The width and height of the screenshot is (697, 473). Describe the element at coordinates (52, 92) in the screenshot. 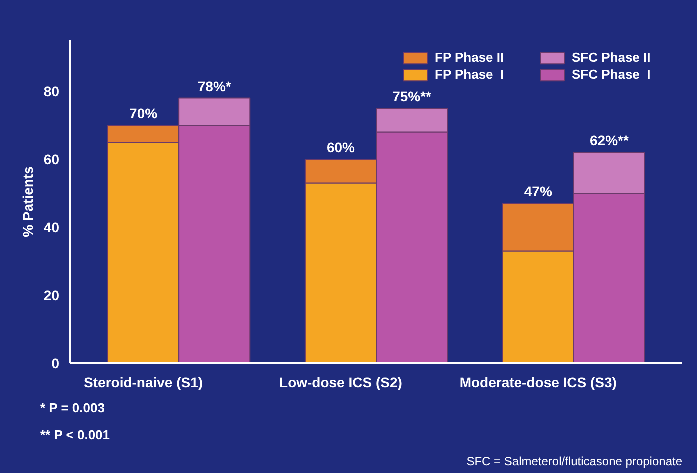

I see `y-tick-label: 80` at that location.